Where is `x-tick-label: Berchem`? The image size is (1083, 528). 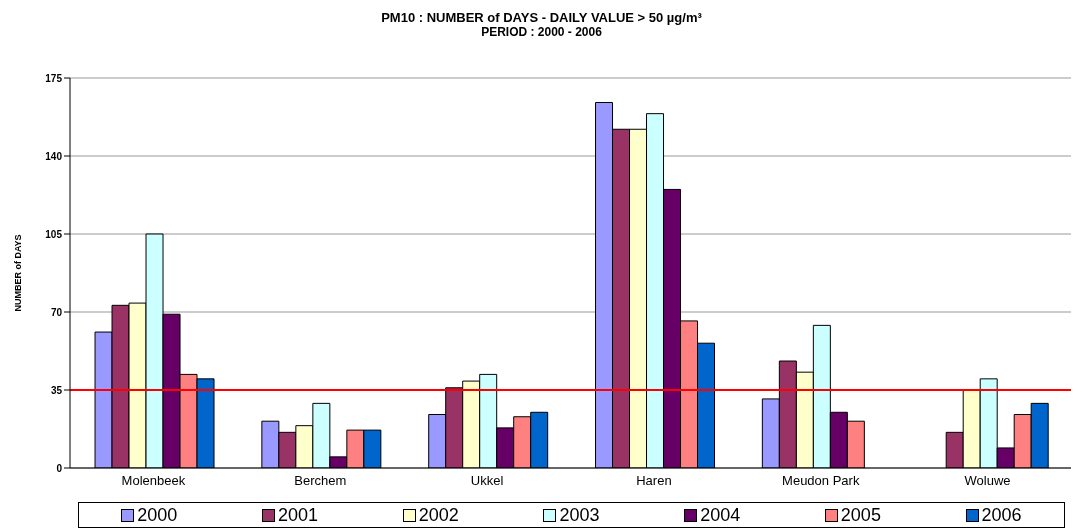 x-tick-label: Berchem is located at coordinates (320, 481).